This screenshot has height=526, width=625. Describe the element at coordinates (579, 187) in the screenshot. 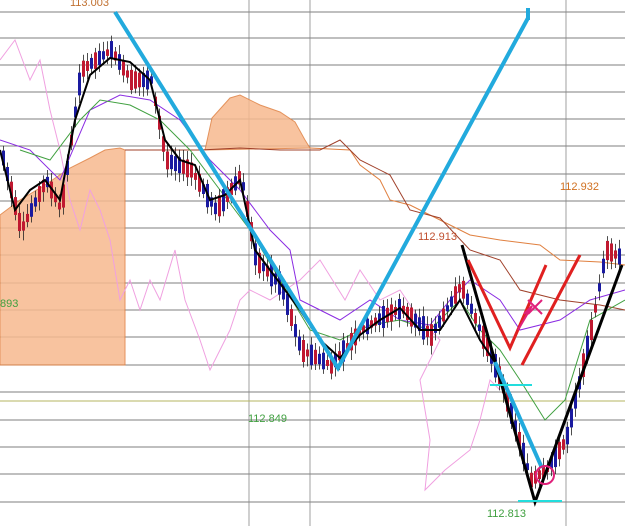

I see `price-label: 112.932` at that location.